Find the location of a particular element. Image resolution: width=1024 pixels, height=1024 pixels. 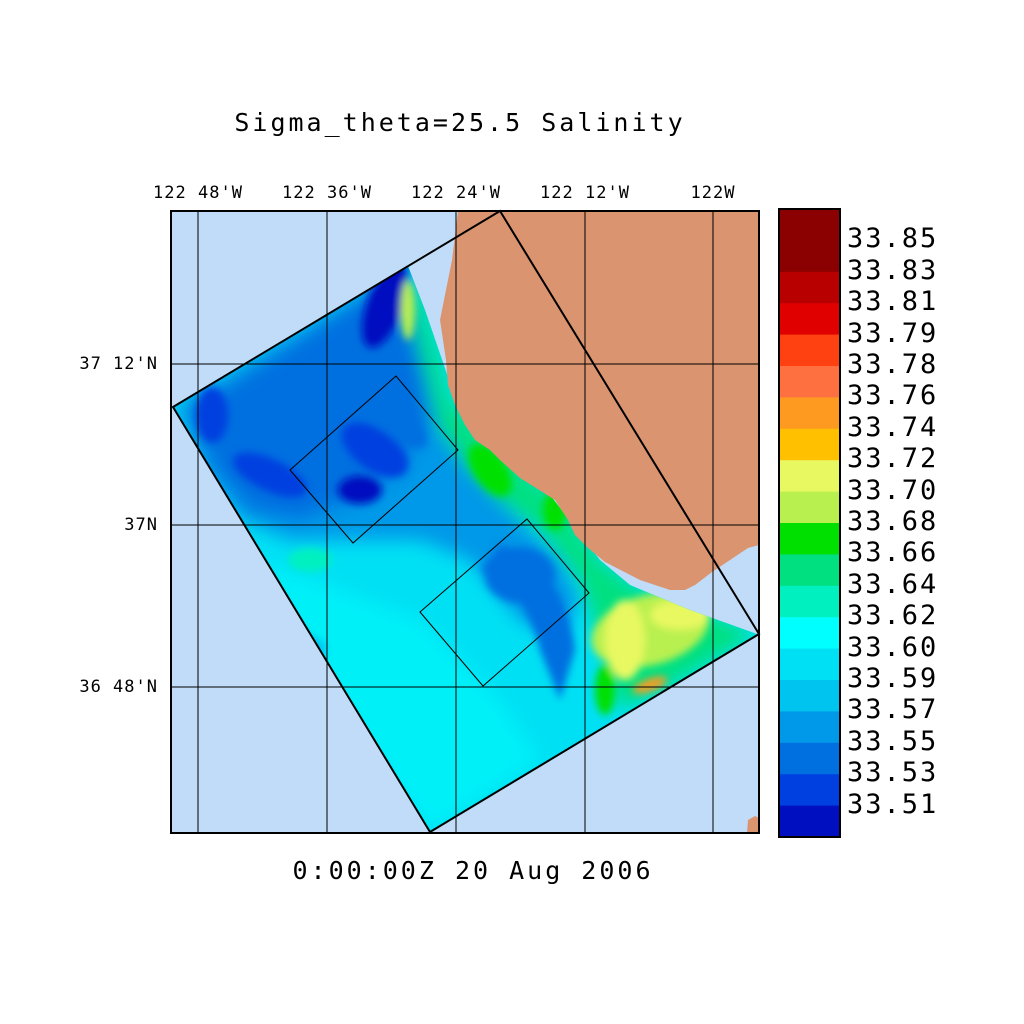

land-mass is located at coordinates (599, 400).